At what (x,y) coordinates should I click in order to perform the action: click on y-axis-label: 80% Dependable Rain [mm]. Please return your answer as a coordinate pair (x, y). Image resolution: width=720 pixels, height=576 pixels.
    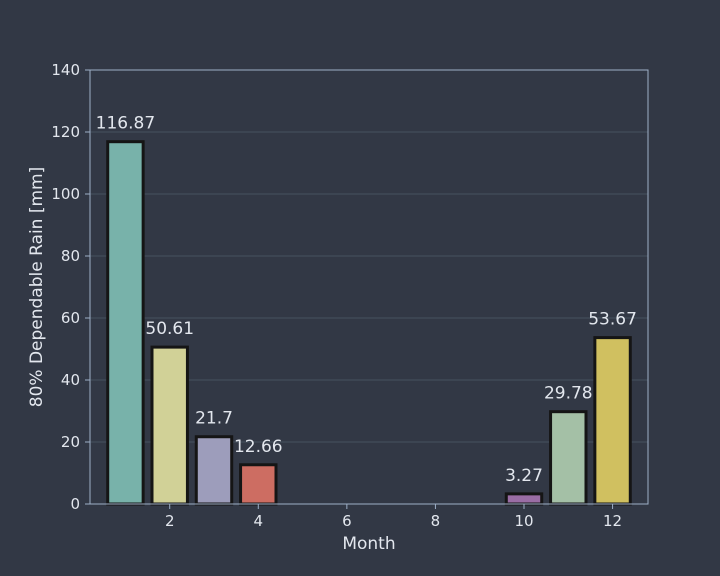
    Looking at the image, I should click on (37, 287).